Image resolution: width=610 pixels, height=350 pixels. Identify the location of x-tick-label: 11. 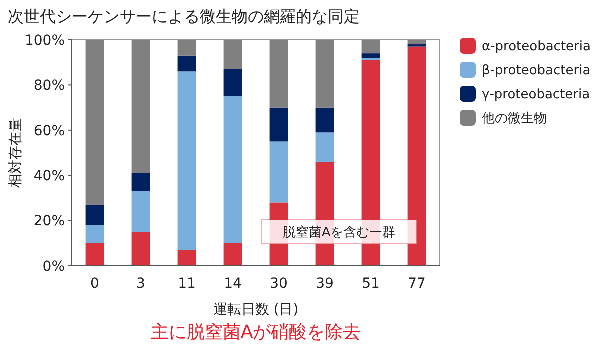
(187, 284).